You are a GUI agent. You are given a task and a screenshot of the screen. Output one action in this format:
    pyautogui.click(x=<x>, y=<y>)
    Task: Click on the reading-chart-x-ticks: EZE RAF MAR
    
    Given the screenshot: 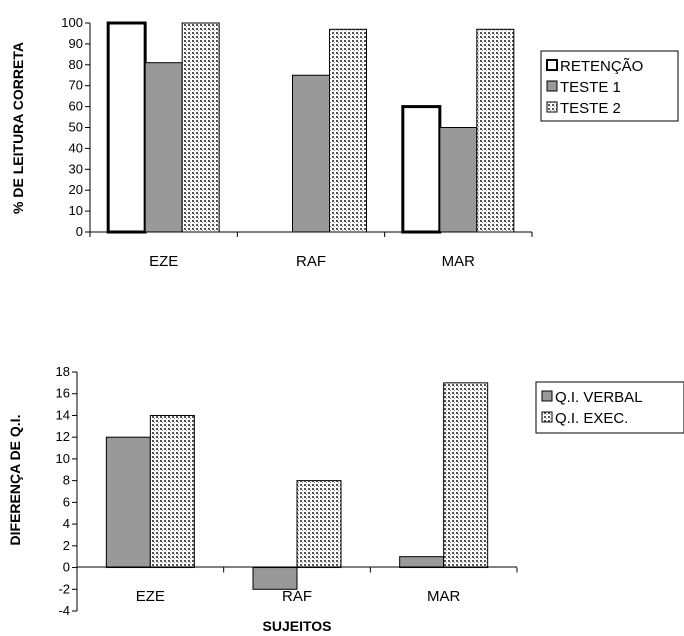 What is the action you would take?
    pyautogui.click(x=311, y=251)
    